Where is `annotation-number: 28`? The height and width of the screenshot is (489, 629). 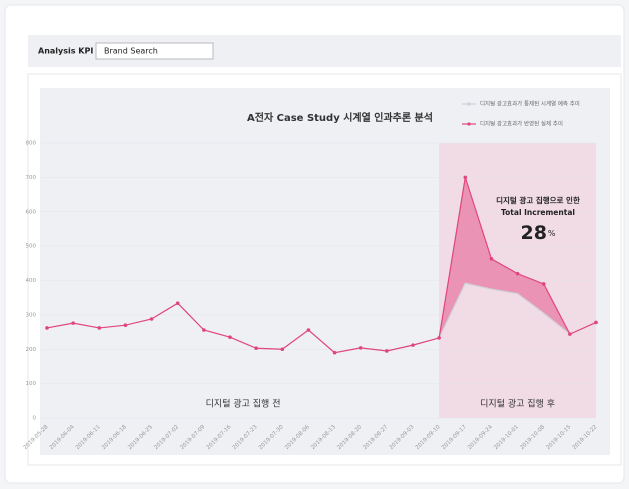 annotation-number: 28 is located at coordinates (533, 233).